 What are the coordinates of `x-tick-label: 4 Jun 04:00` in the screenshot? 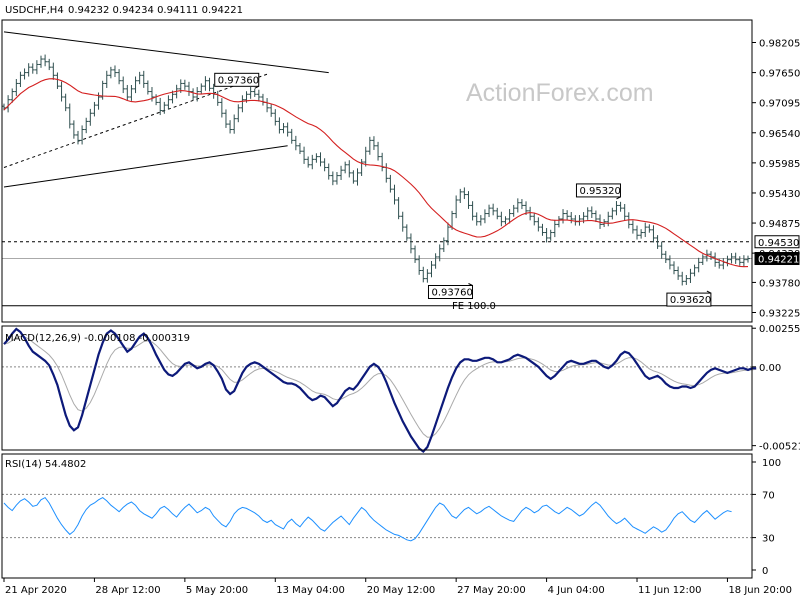 It's located at (576, 590).